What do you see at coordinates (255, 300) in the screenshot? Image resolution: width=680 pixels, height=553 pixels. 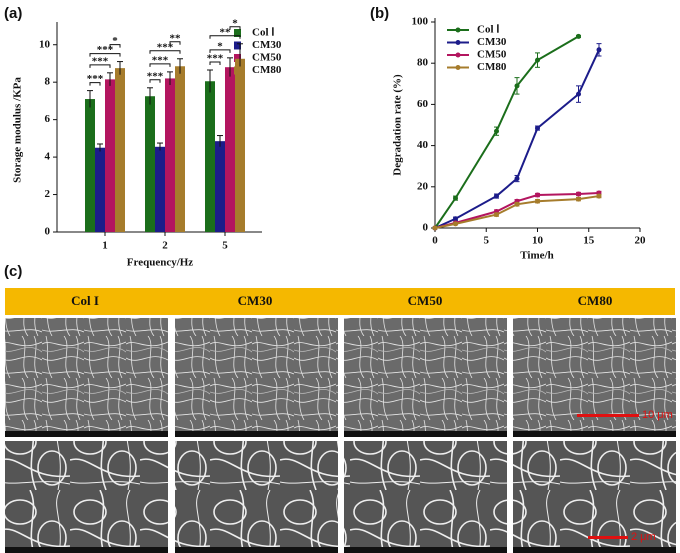 I see `column-header: CM30` at bounding box center [255, 300].